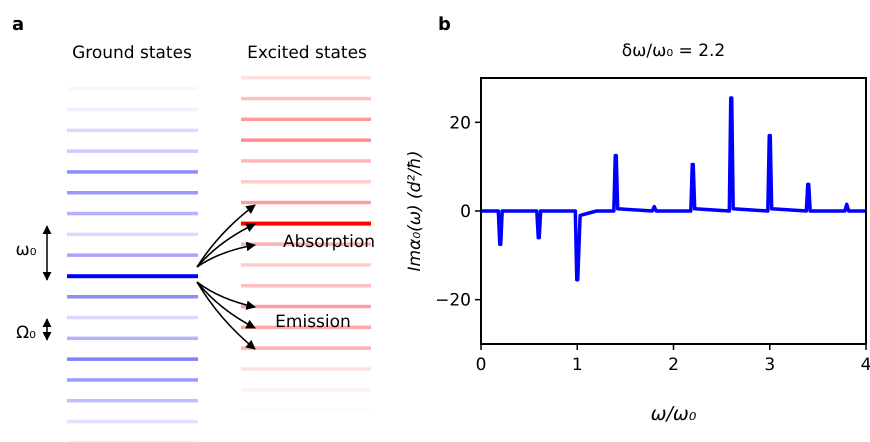  I want to click on x-axis-title: ω/ω₀, so click(673, 414).